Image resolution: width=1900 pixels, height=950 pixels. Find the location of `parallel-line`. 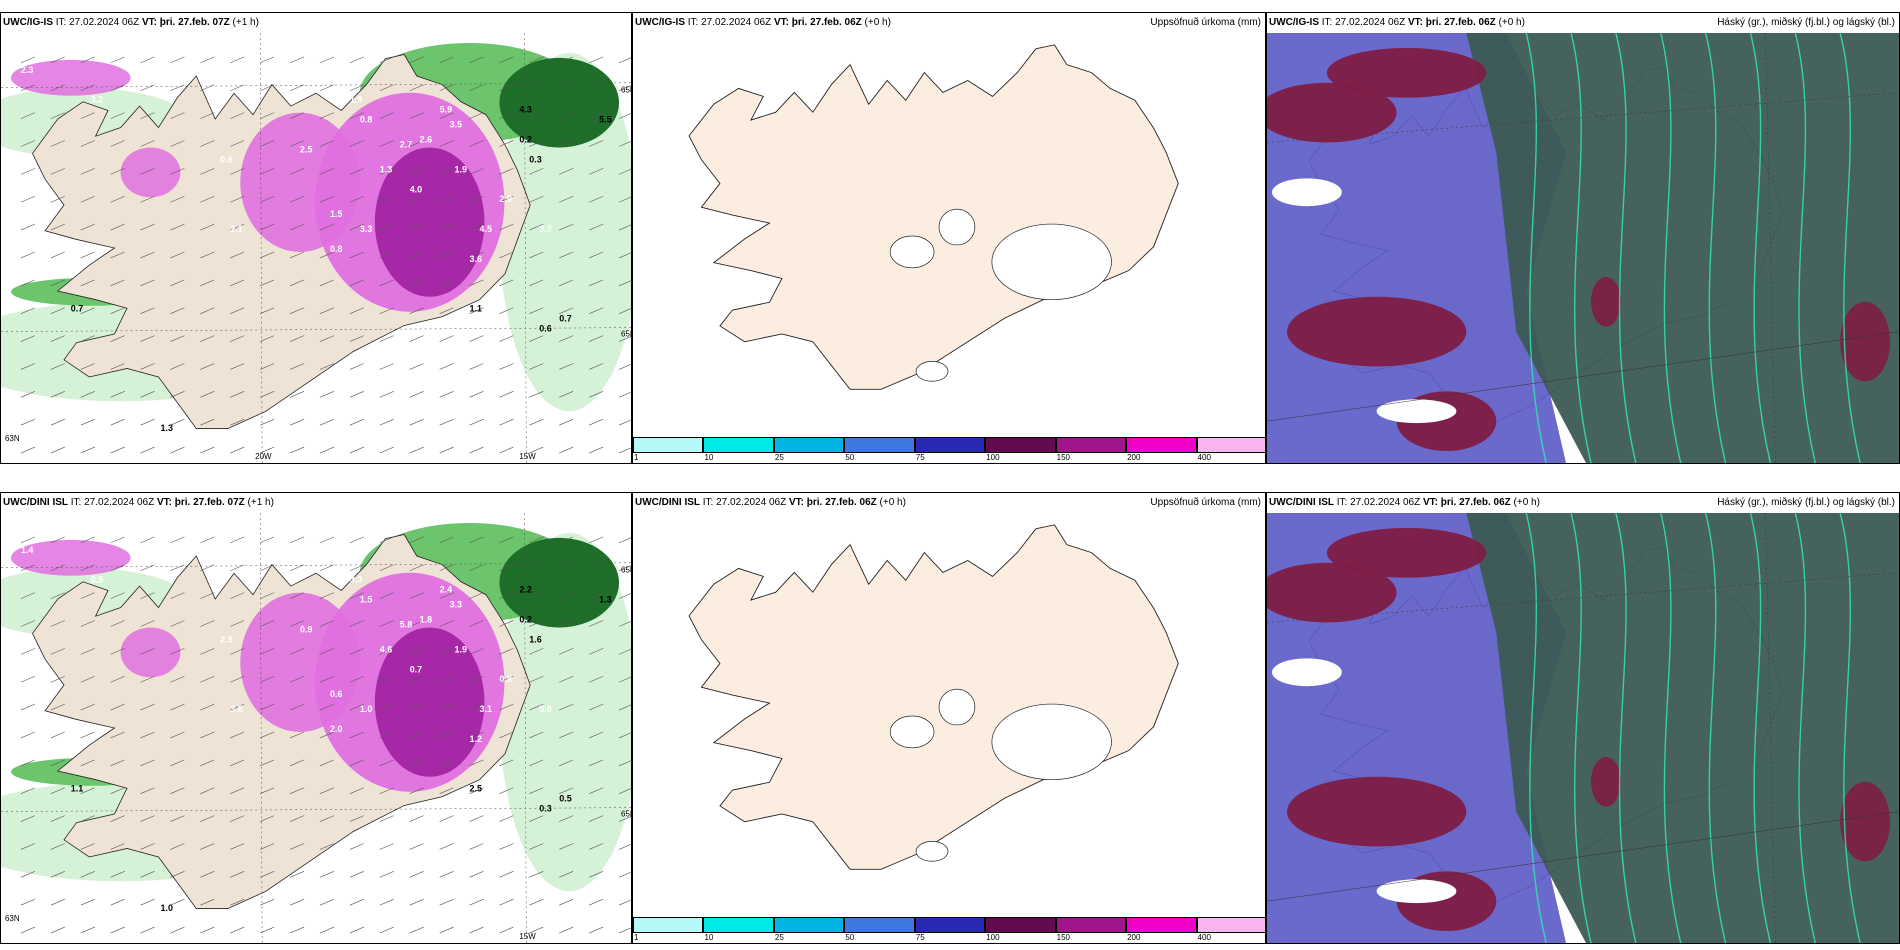

parallel-line is located at coordinates (316, 329).